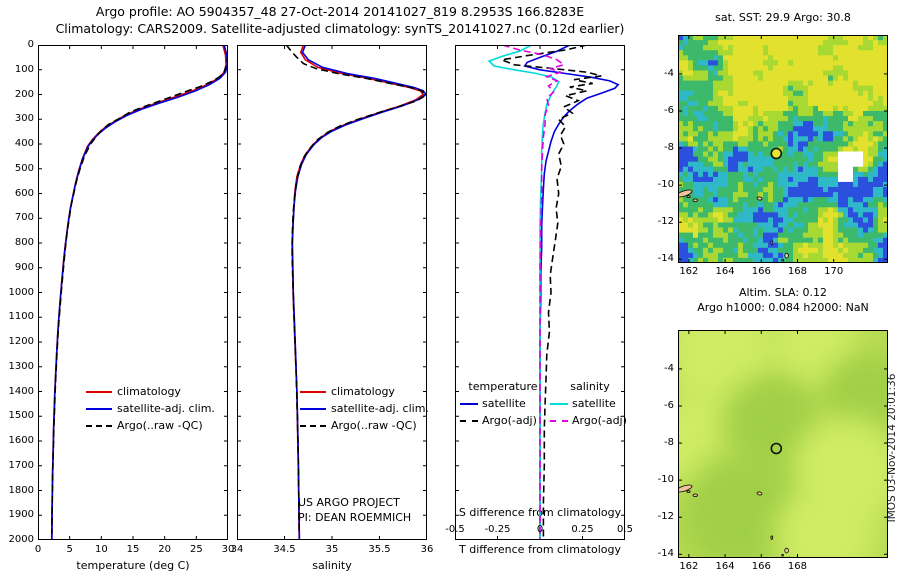 Image resolution: width=900 pixels, height=580 pixels. Describe the element at coordinates (24, 119) in the screenshot. I see `tick-label: 300` at that location.